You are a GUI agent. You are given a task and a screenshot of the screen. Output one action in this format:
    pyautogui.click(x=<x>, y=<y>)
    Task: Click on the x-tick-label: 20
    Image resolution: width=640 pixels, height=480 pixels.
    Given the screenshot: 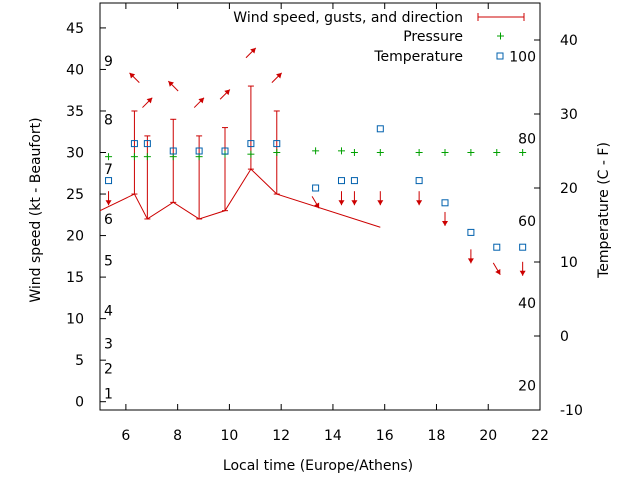 What is the action you would take?
    pyautogui.click(x=488, y=436)
    